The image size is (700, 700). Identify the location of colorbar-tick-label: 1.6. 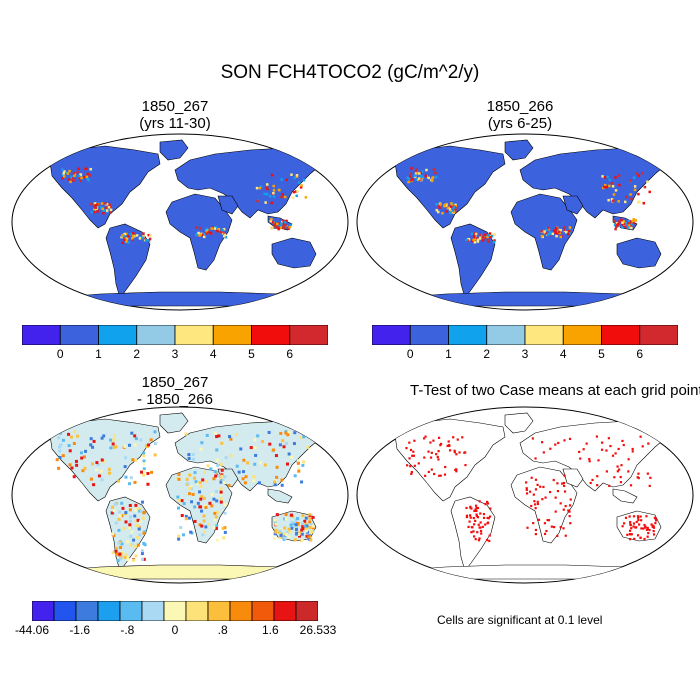
(270, 630).